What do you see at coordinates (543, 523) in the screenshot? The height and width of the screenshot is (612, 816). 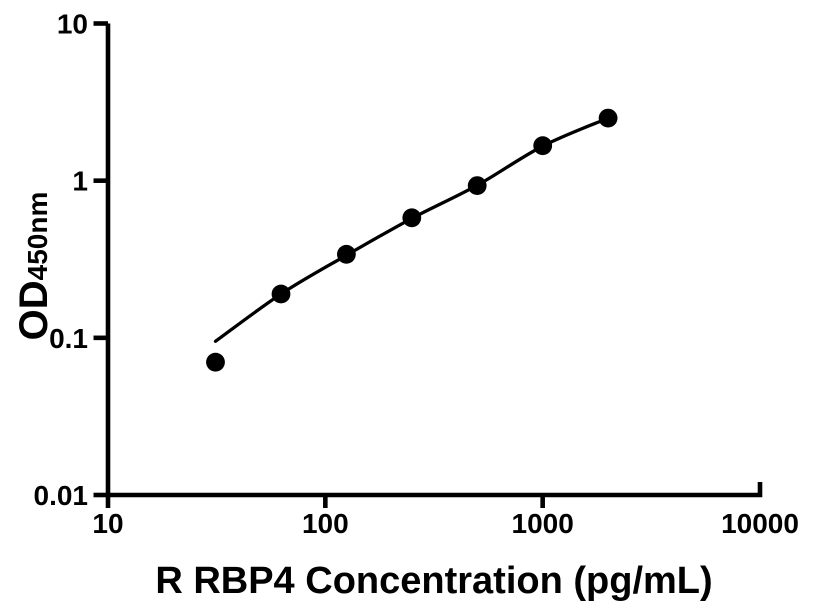 I see `x-axis-tick-label: 1000` at bounding box center [543, 523].